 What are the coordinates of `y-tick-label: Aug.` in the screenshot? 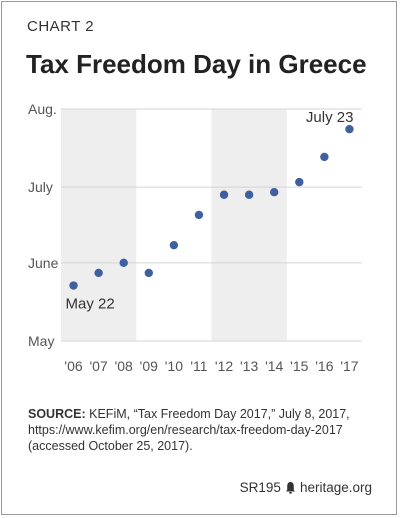 It's located at (42, 109).